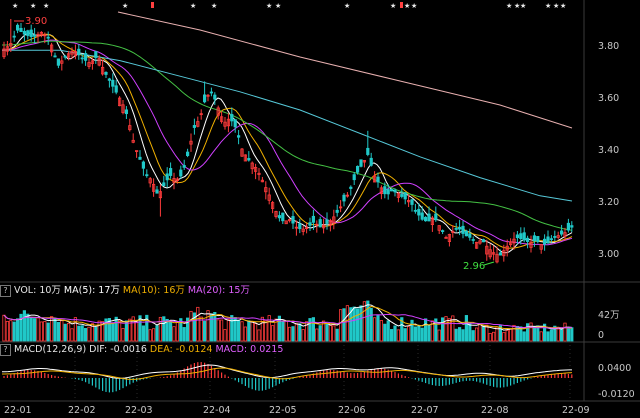  I want to click on volume-tick-label: 0, so click(601, 335).